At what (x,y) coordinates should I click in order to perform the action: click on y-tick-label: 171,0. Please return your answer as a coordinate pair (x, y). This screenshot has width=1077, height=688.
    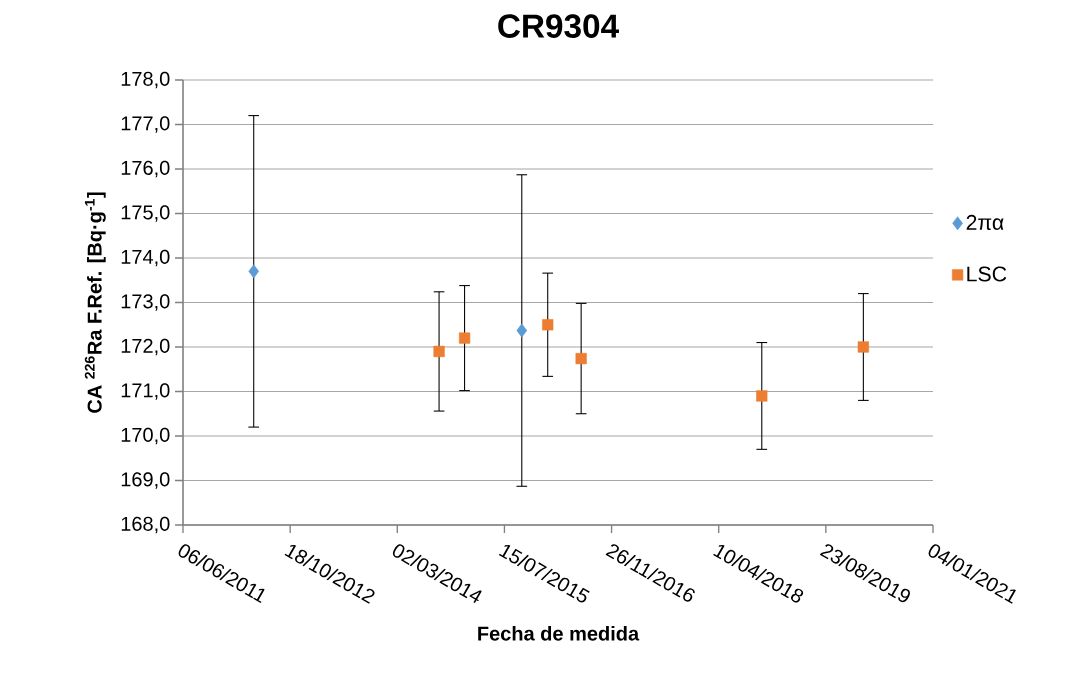
    Looking at the image, I should click on (145, 391).